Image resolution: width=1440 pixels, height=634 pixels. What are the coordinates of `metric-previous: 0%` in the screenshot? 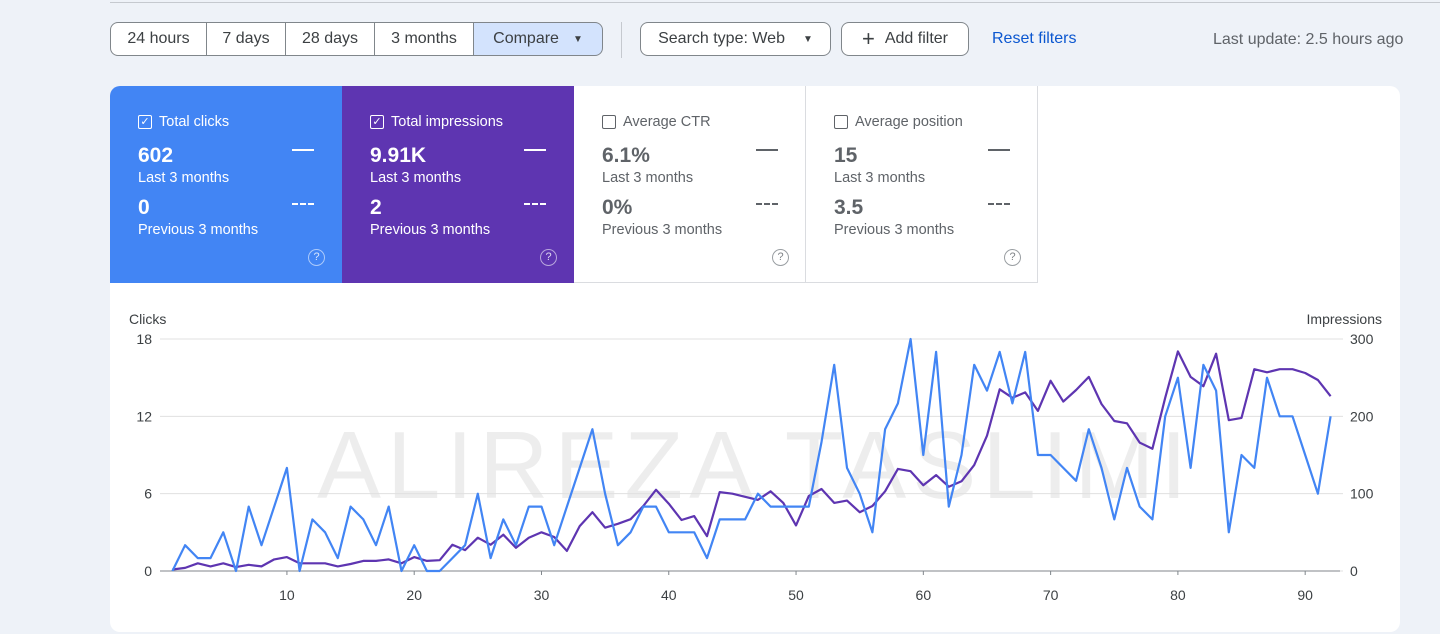 It's located at (617, 207).